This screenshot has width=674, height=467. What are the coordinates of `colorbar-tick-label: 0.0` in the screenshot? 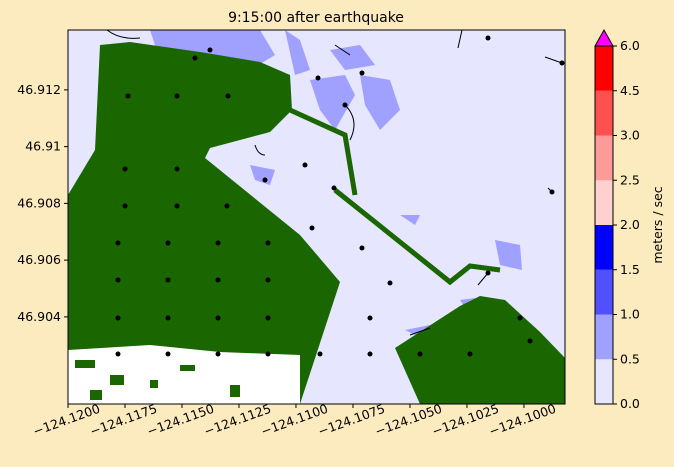 It's located at (630, 403).